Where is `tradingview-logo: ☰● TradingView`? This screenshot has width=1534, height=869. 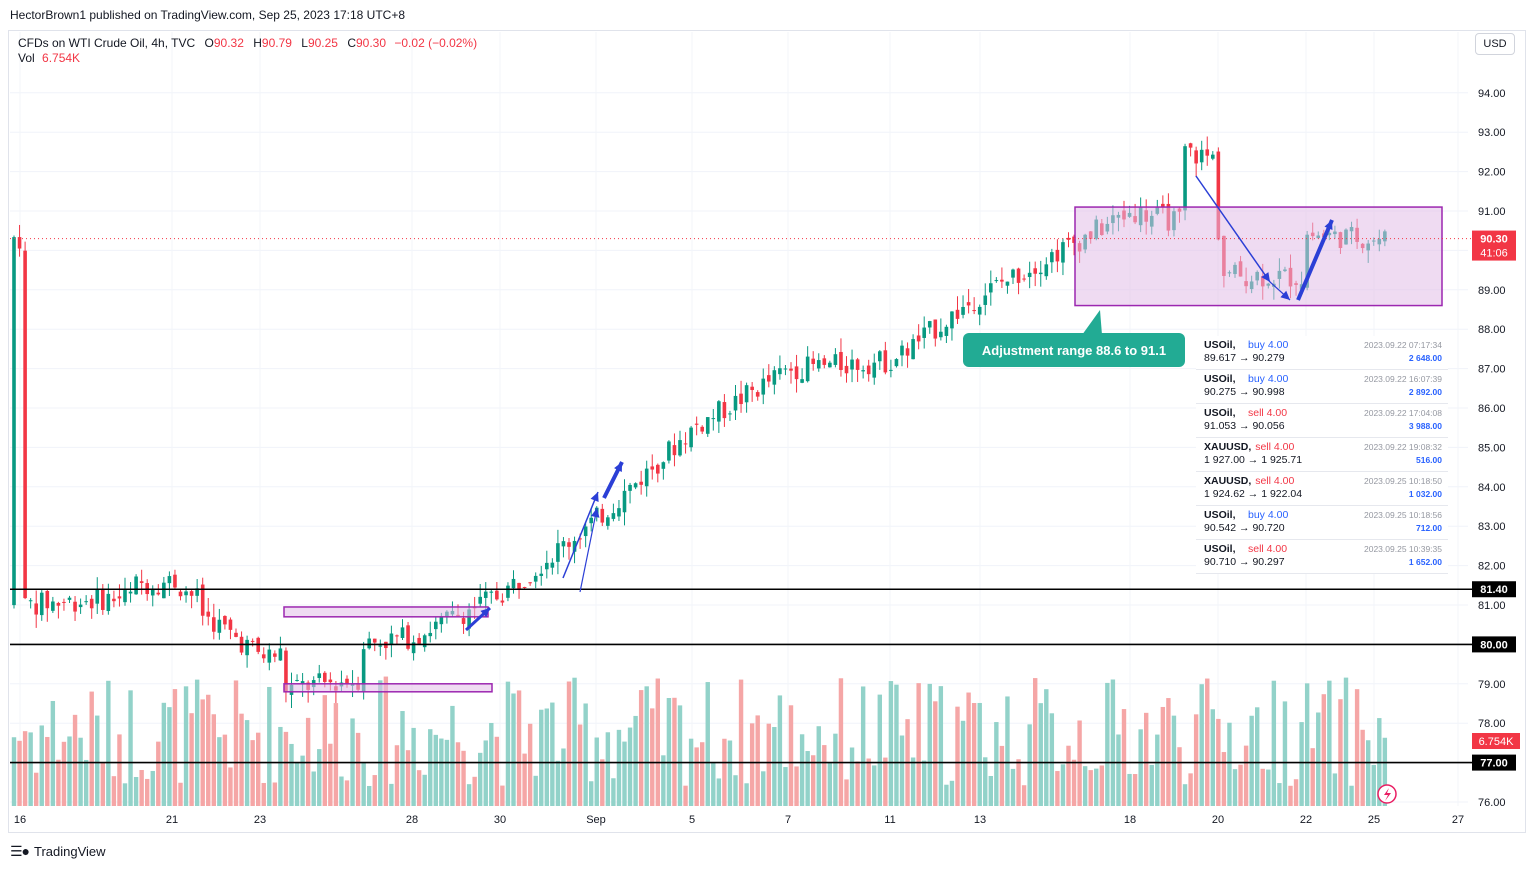
tradingview-logo: ☰● TradingView is located at coordinates (58, 851).